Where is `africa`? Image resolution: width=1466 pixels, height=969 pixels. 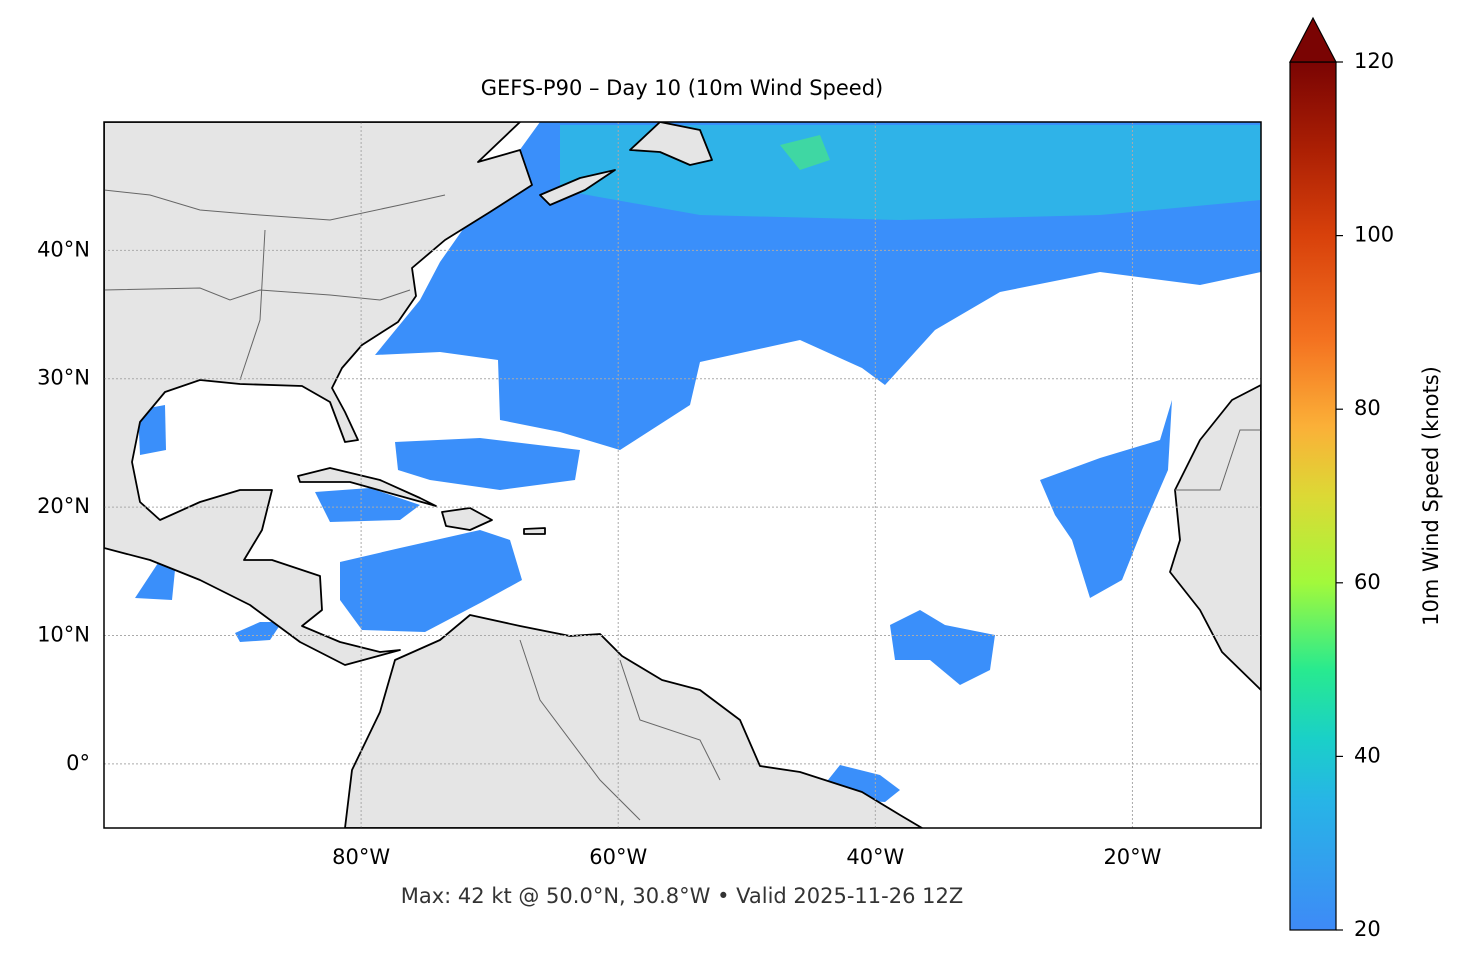
africa is located at coordinates (1215, 537).